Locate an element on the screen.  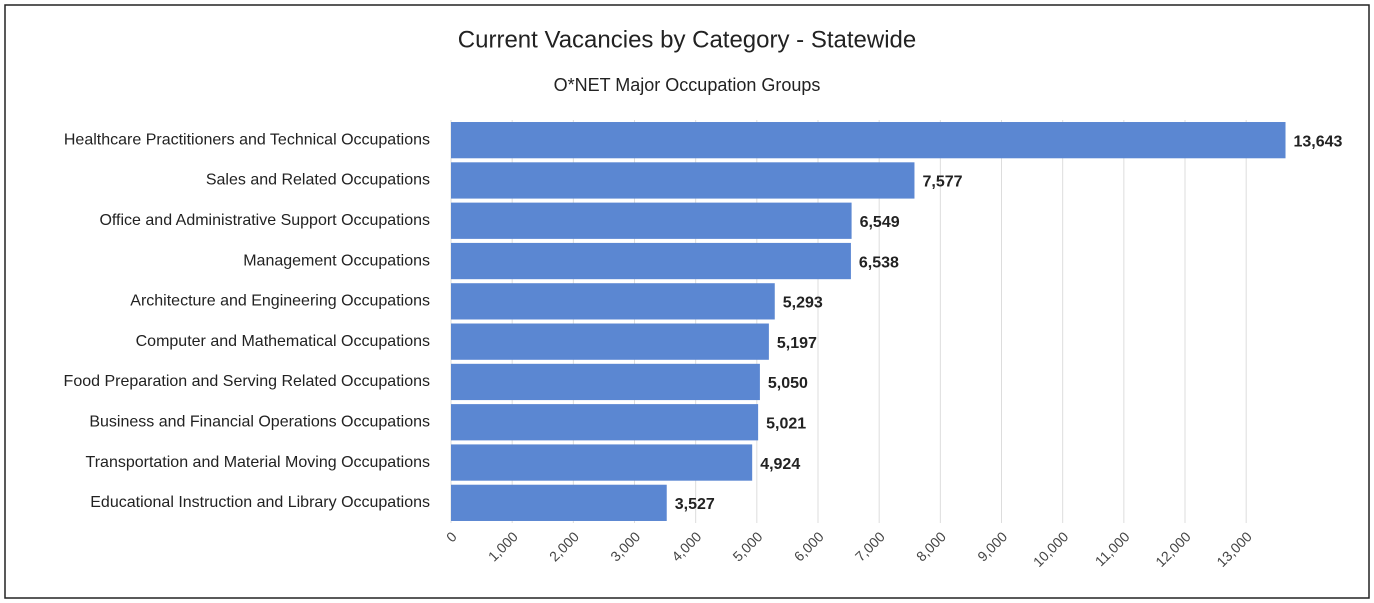
data-label: 6,538 is located at coordinates (879, 262).